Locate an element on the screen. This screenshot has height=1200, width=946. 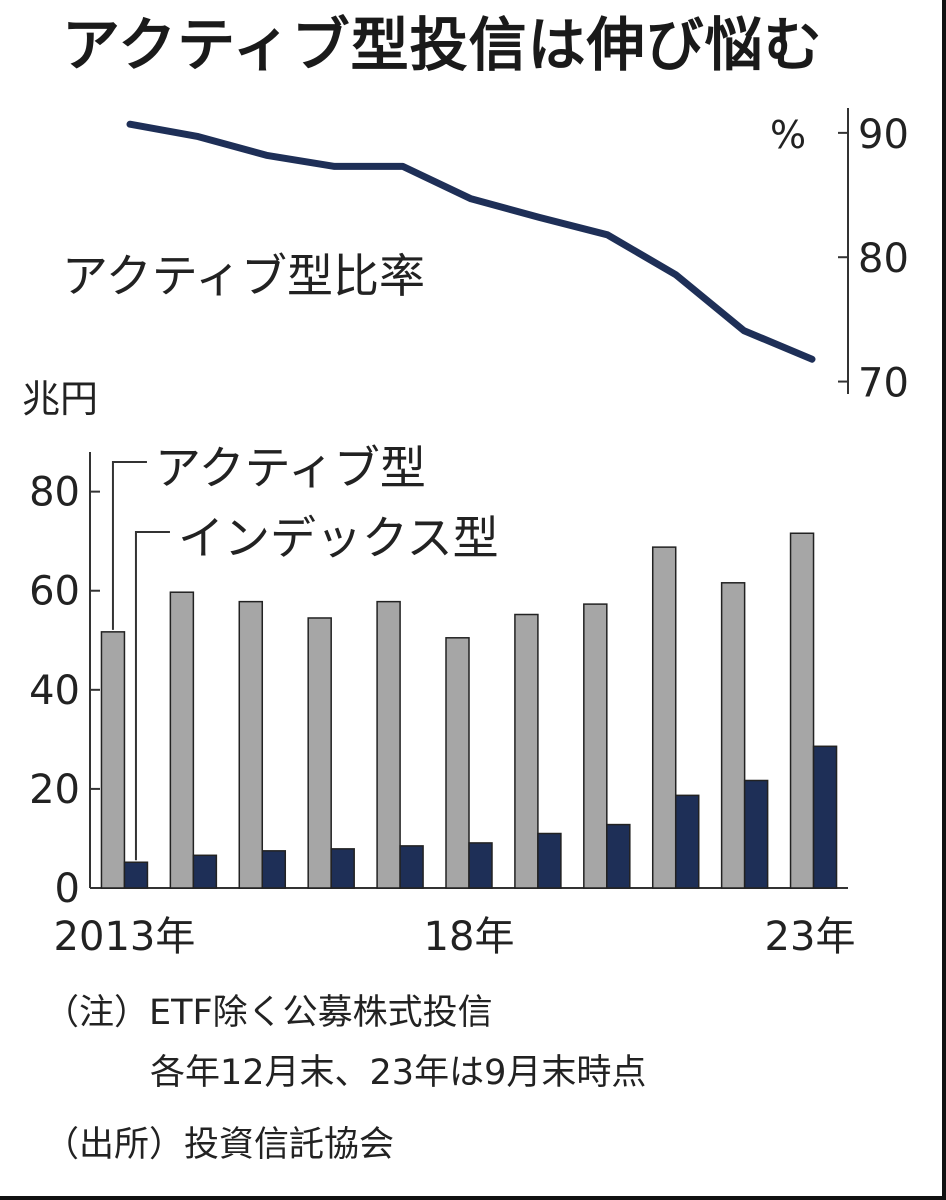
note-detail: 各年12月末、23年は9月末時点 is located at coordinates (398, 1073).